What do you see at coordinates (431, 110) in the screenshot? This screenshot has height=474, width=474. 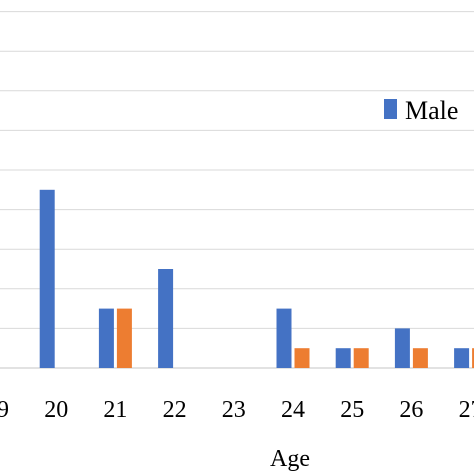 I see `legend-label-male: Male` at bounding box center [431, 110].